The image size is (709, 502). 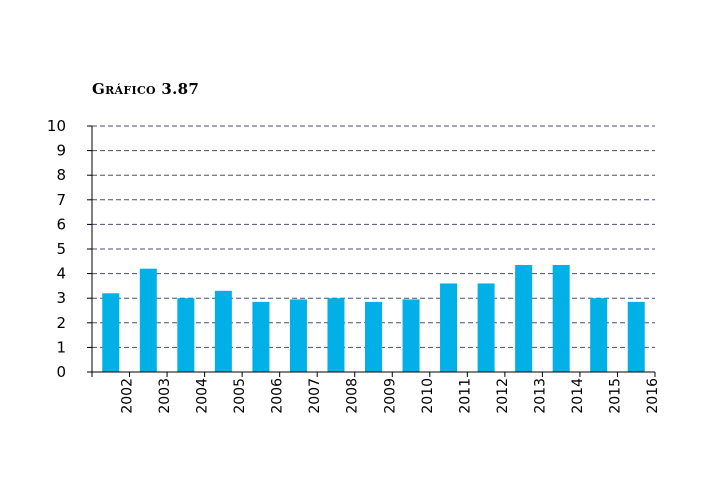 What do you see at coordinates (411, 335) in the screenshot?
I see `bar-2010` at bounding box center [411, 335].